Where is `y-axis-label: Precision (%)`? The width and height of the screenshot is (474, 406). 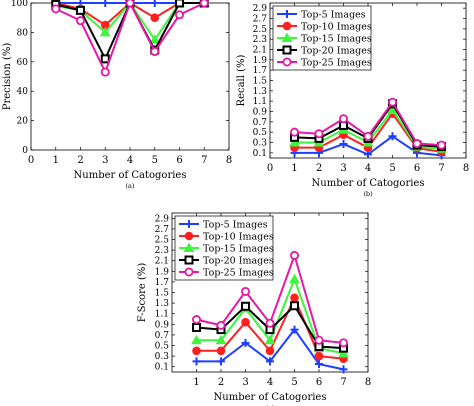
y-axis-label: Precision (%) is located at coordinates (7, 77).